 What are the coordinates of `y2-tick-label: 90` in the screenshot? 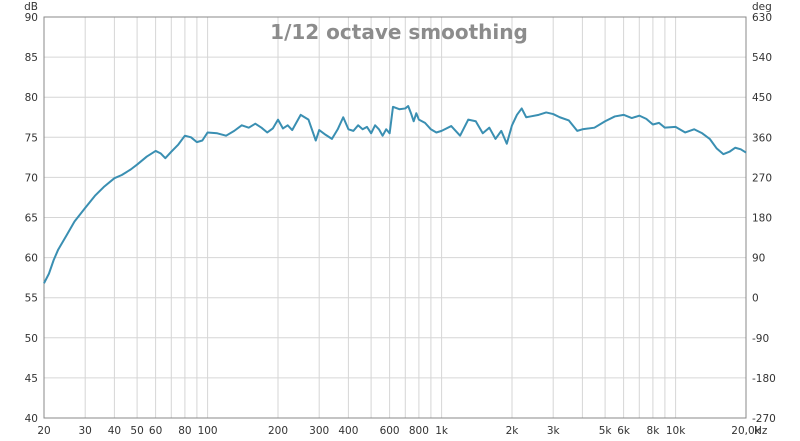 It's located at (758, 259).